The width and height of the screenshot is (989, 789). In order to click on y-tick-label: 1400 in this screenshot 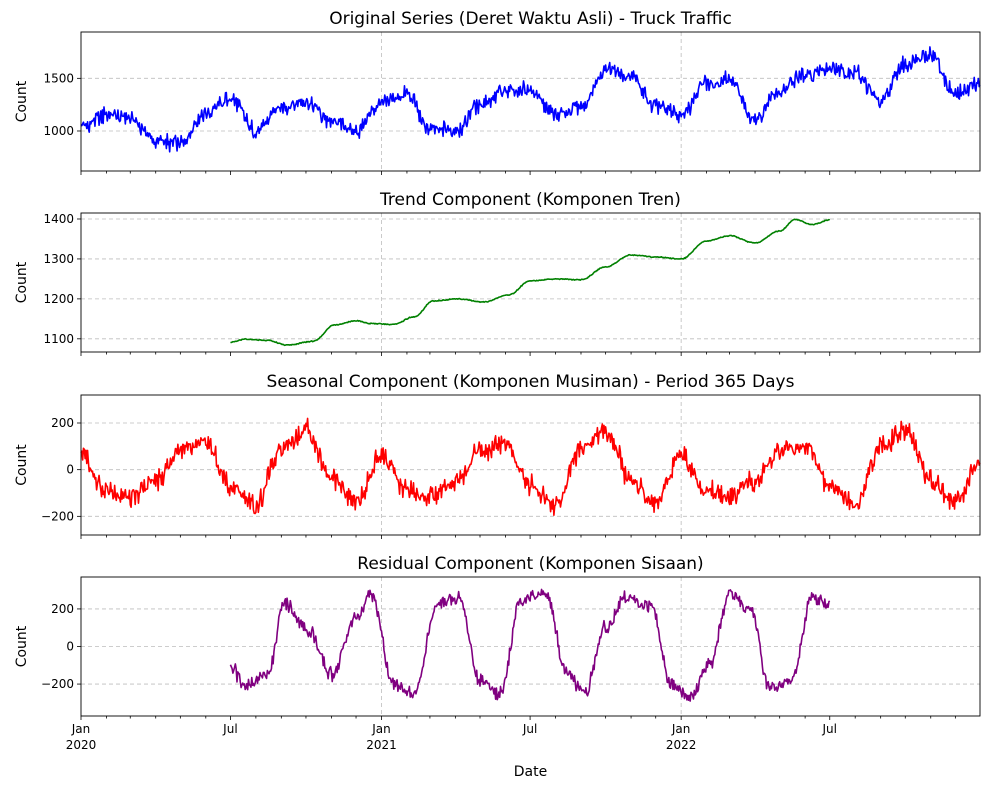, I will do `click(58, 219)`.